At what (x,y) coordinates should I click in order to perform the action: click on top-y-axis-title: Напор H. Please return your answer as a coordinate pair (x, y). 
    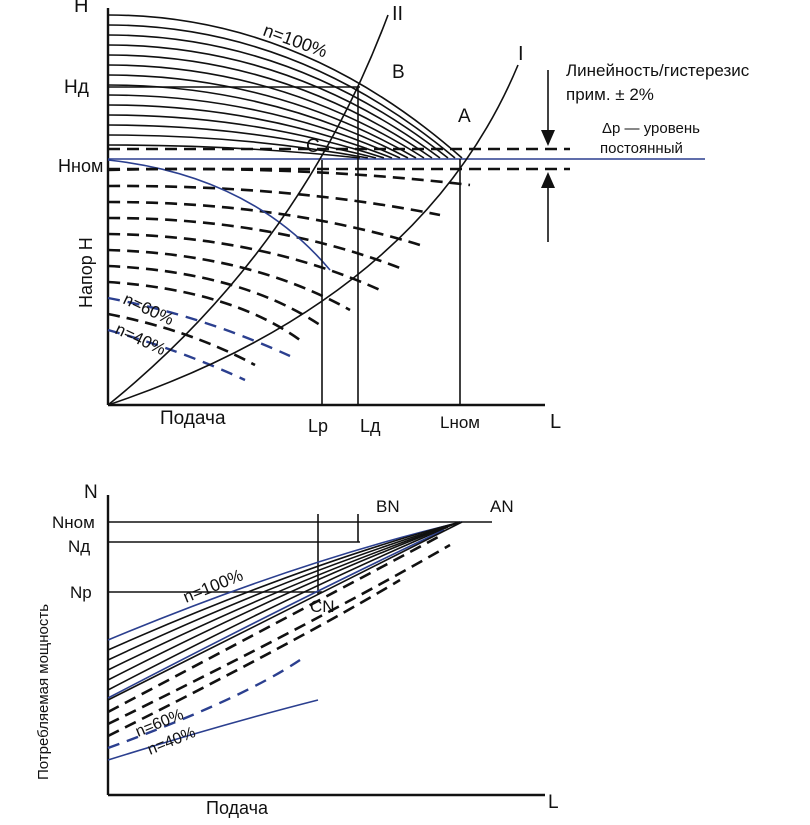
    Looking at the image, I should click on (86, 272).